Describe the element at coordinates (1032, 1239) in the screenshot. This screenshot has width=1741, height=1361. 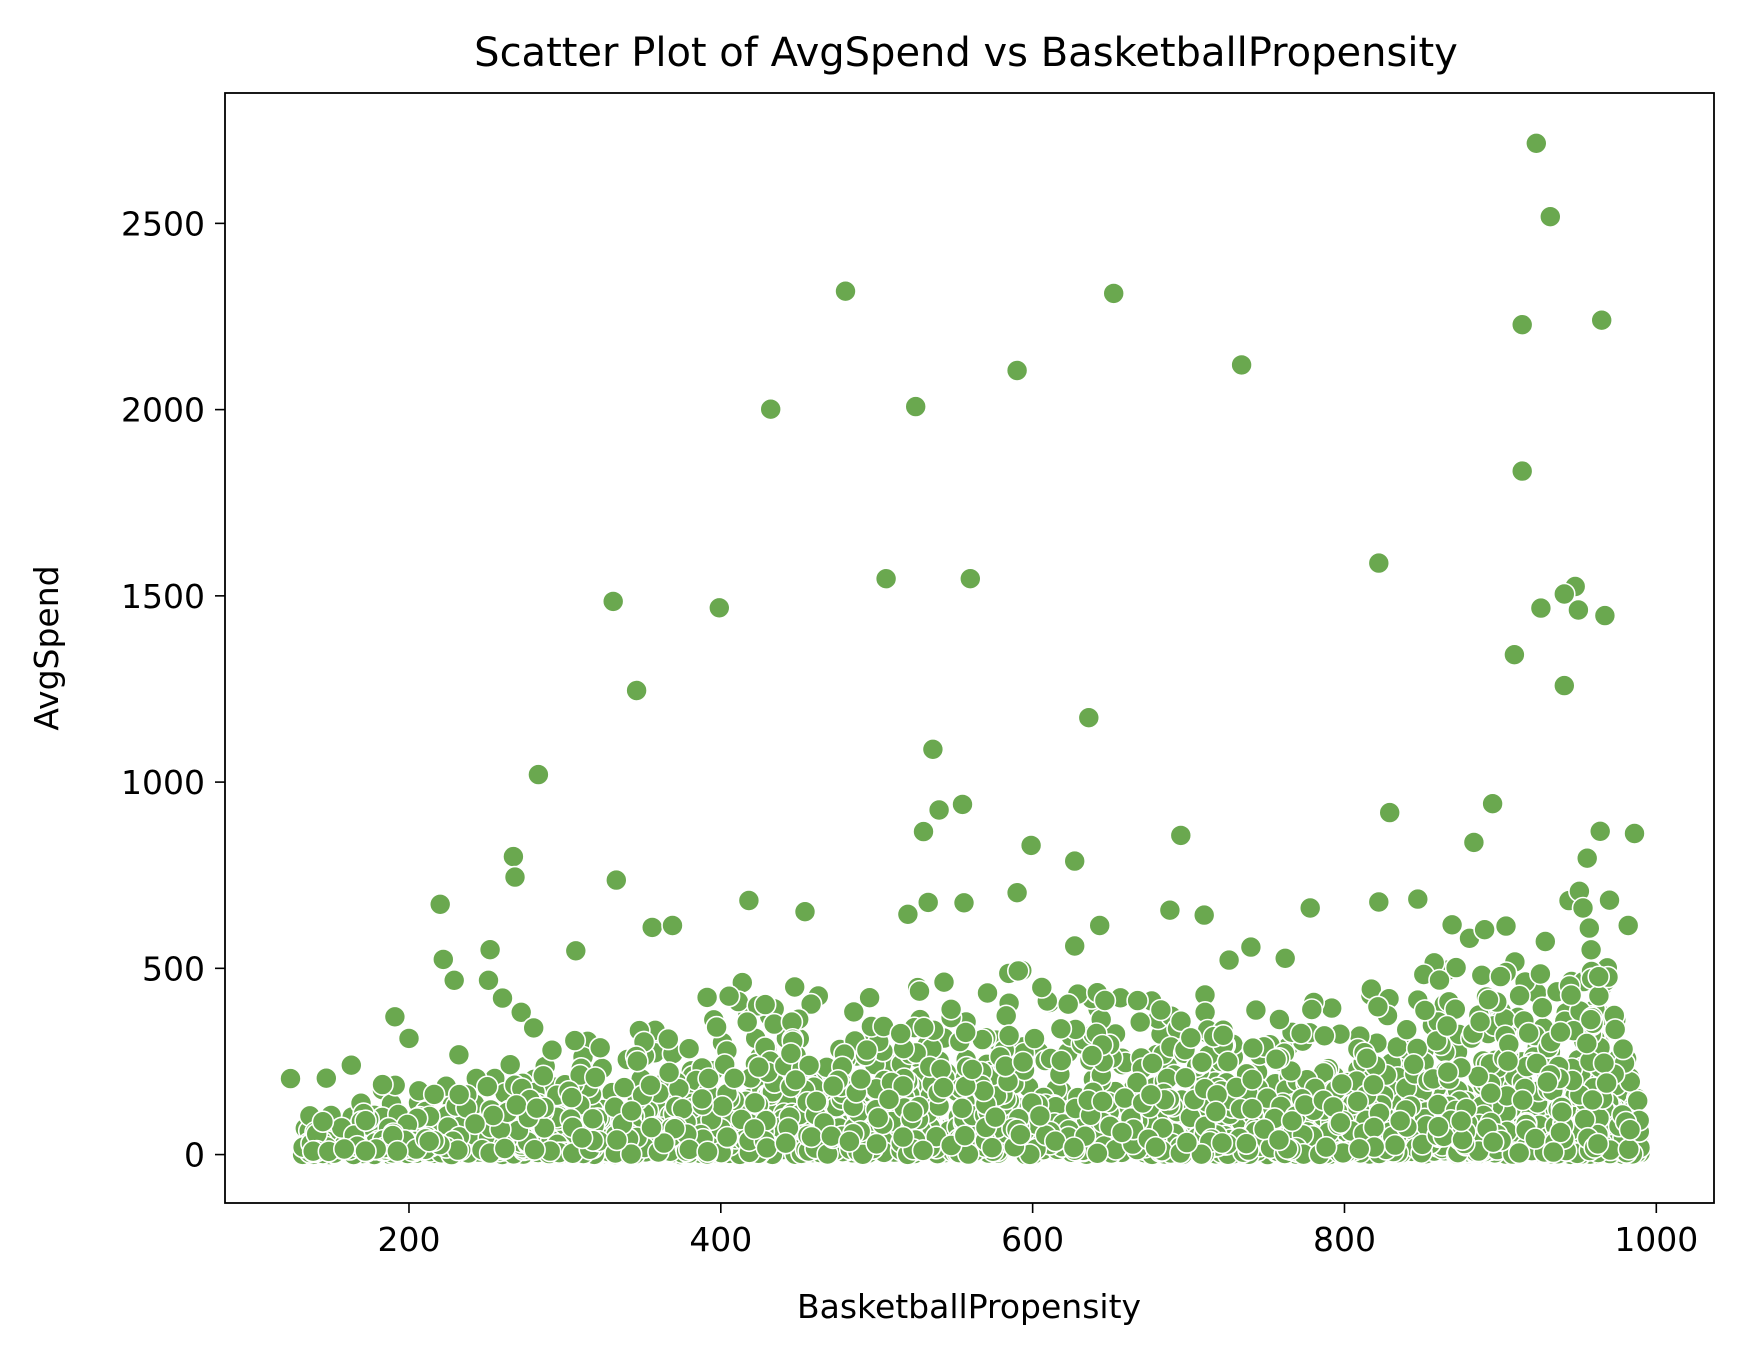
I see `x-tick-label: 600` at that location.